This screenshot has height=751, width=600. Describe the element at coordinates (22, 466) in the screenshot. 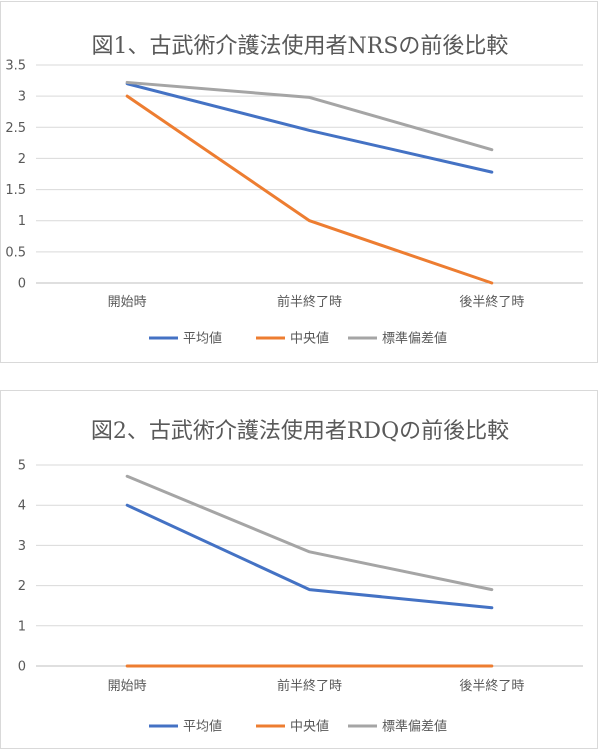

I see `y-tick-label: 5` at that location.